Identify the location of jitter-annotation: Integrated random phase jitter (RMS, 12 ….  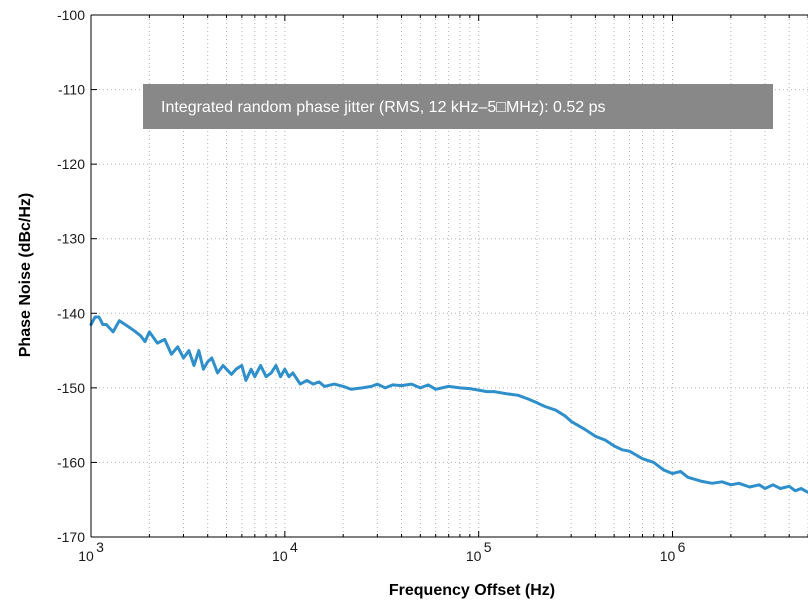
(458, 106).